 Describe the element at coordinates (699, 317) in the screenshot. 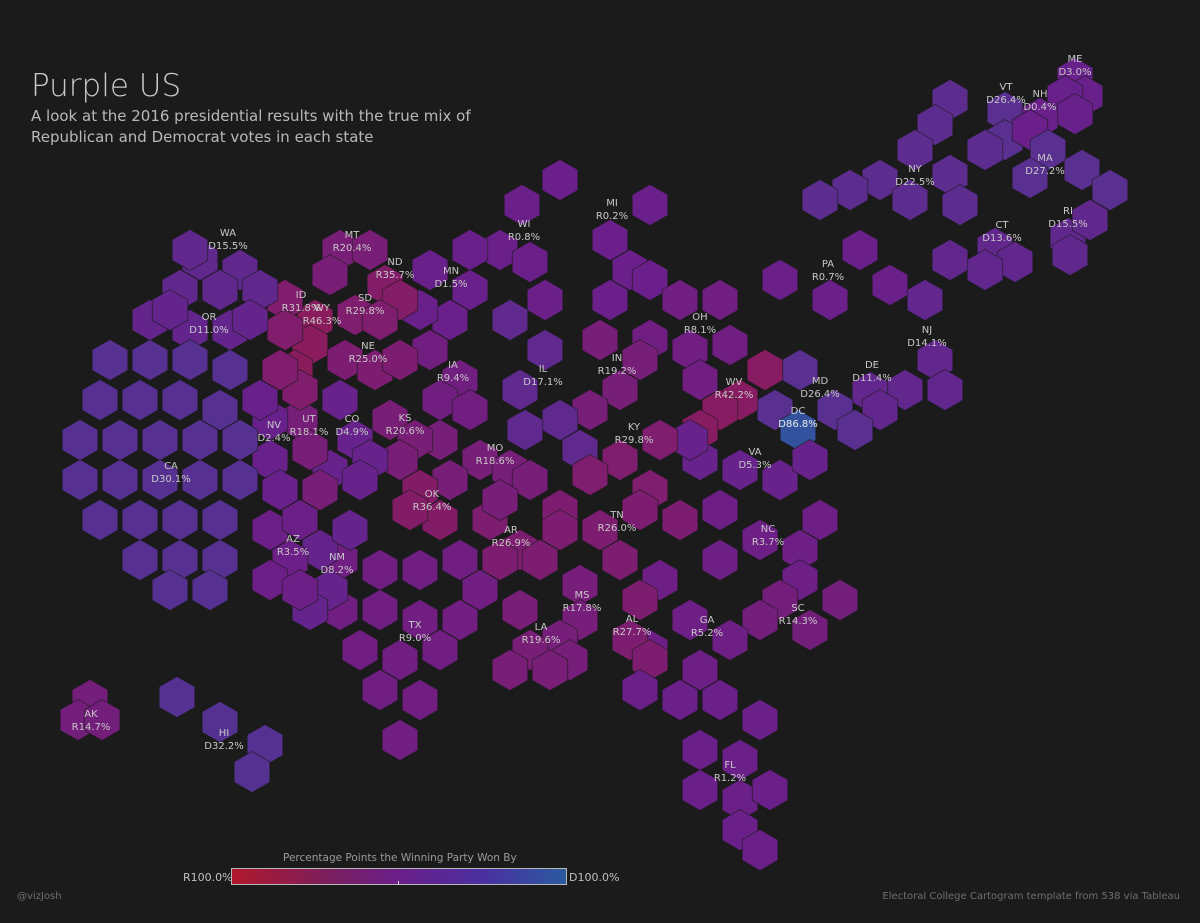

I see `state-abbr-label: OH` at that location.